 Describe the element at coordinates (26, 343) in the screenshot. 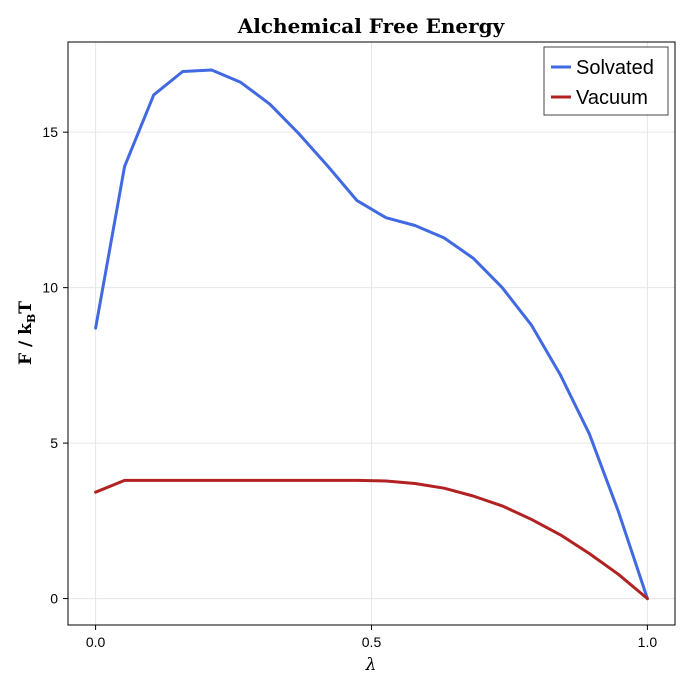

I see `y-axis-label-main: F / k` at that location.